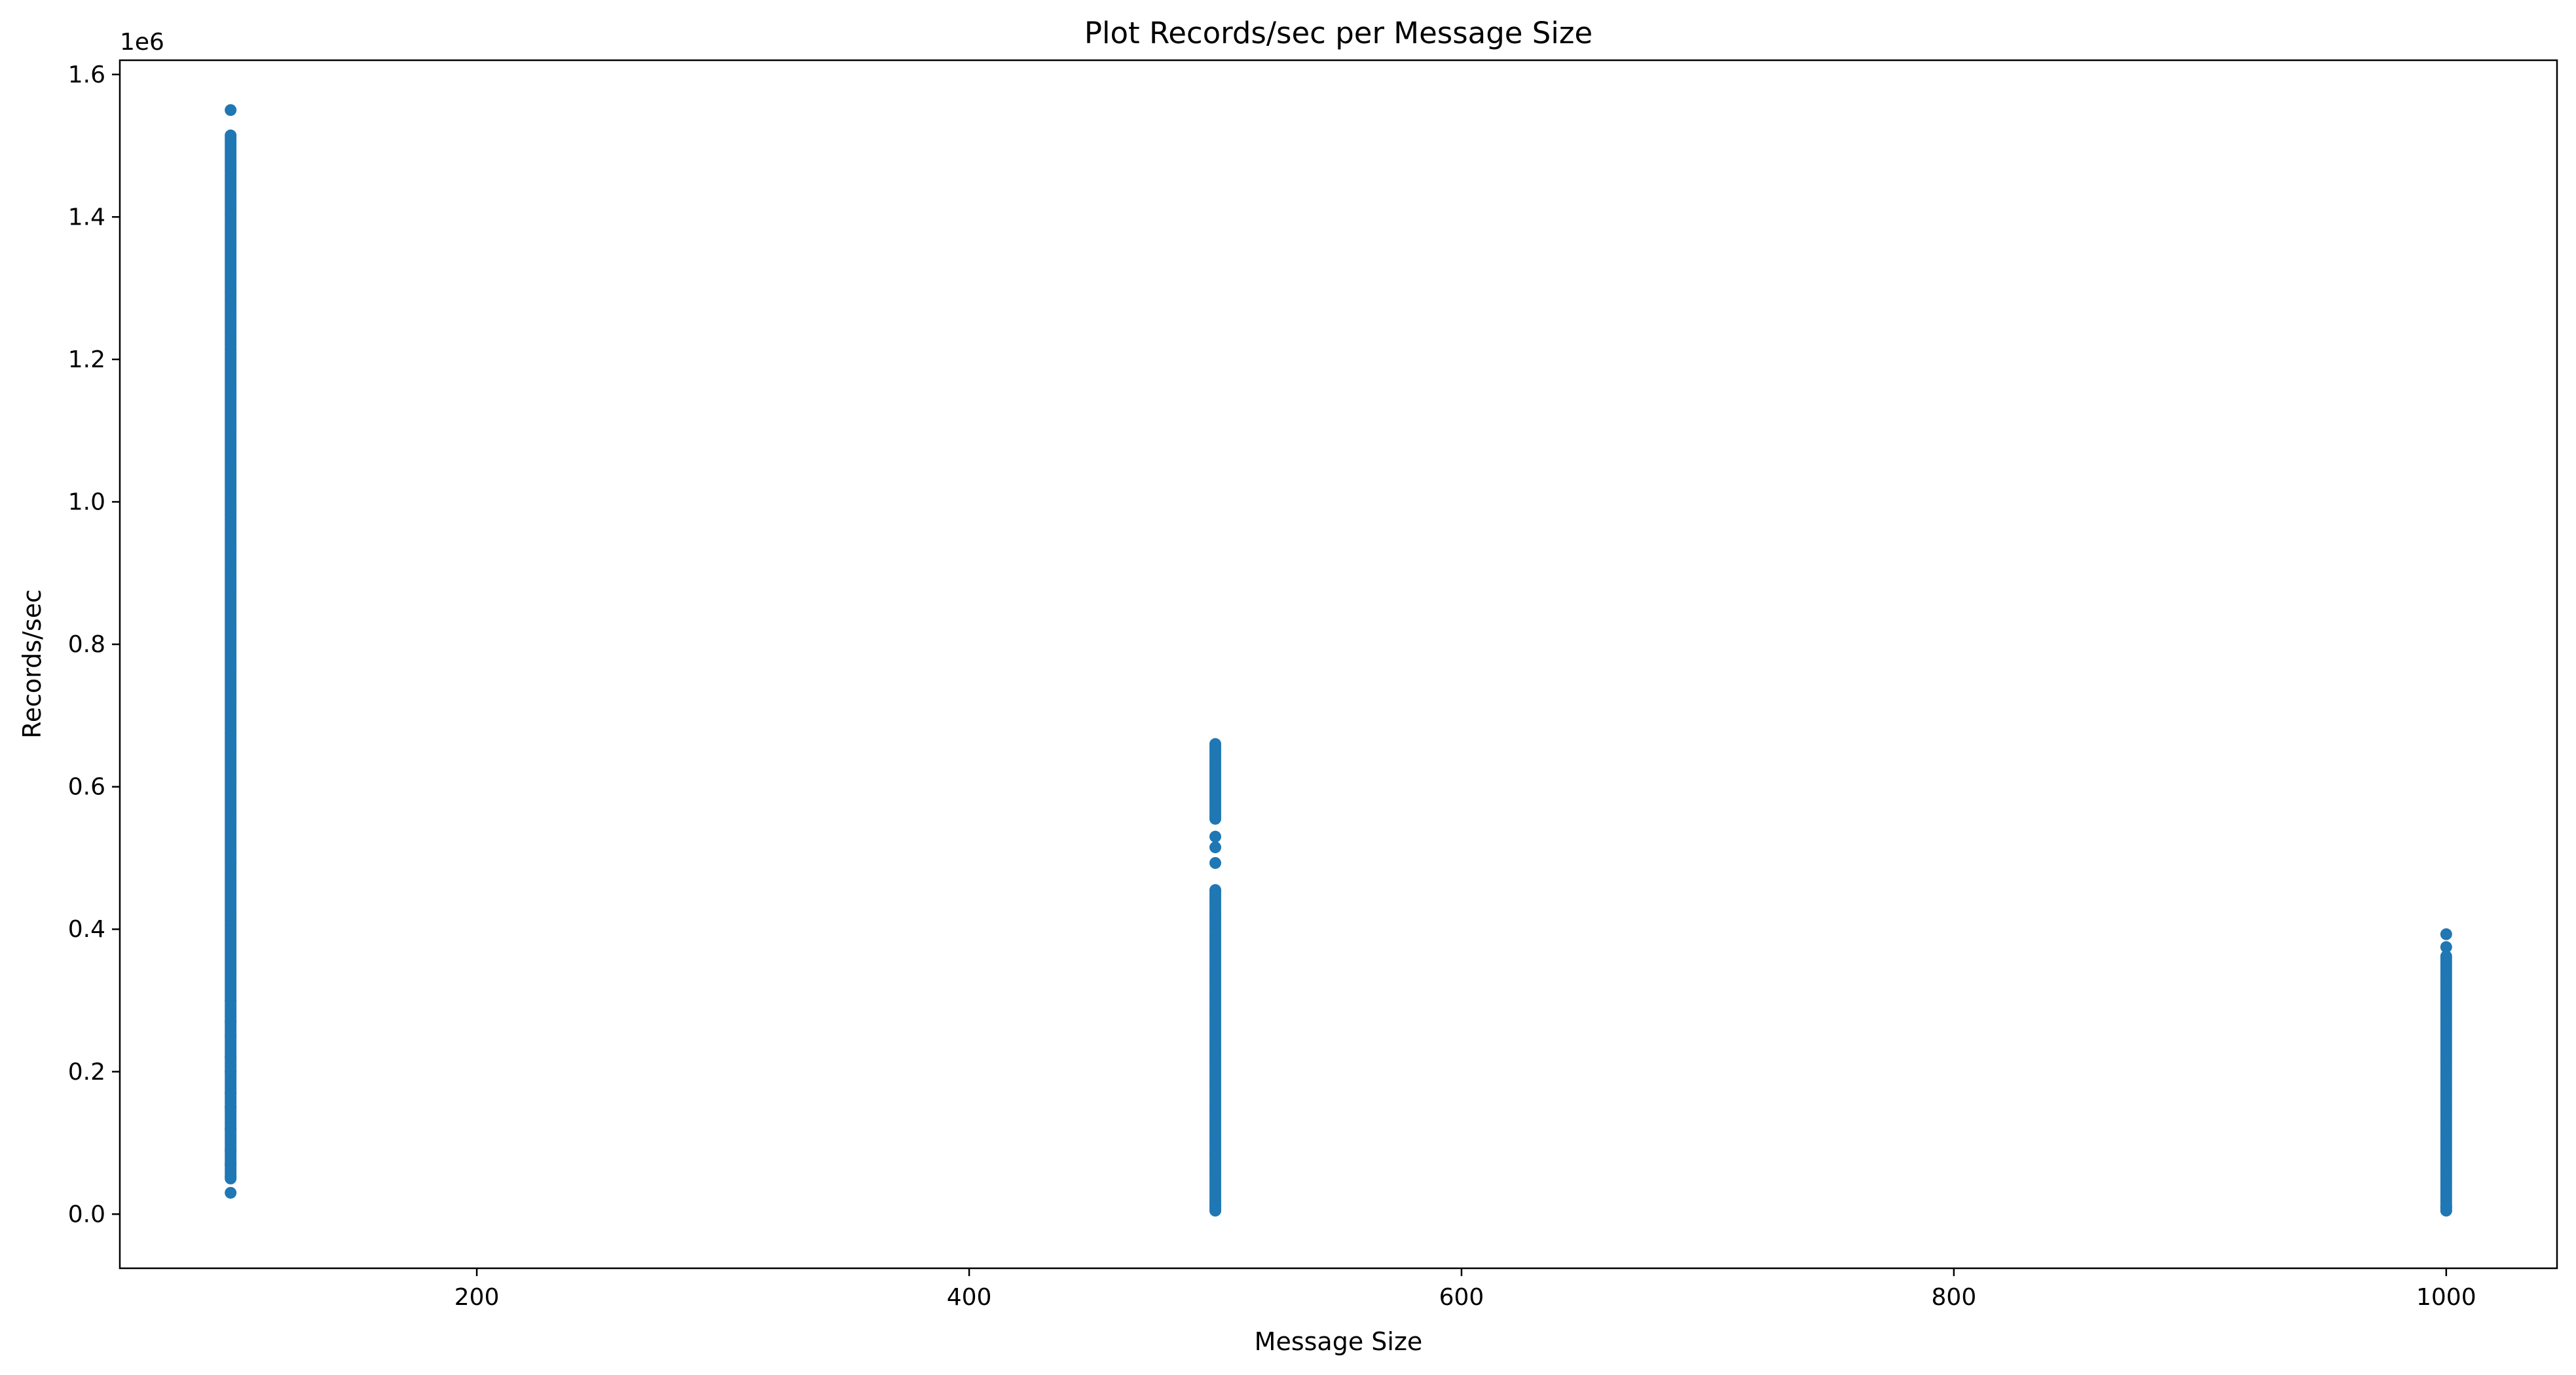  Describe the element at coordinates (86, 502) in the screenshot. I see `y-tick-label: 1.0` at that location.